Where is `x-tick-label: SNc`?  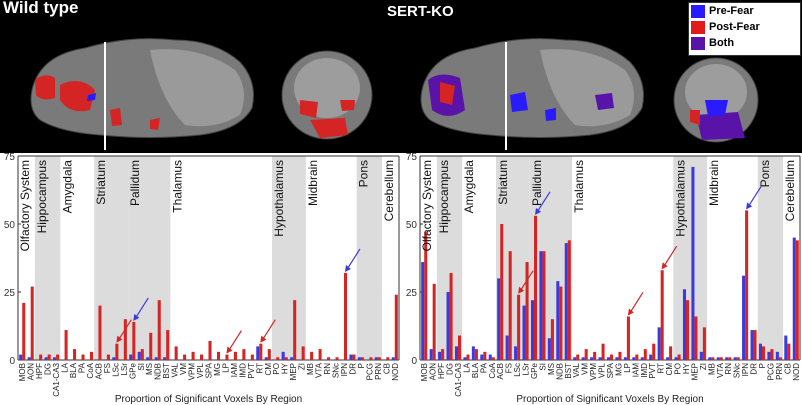
x-tick-label: SNc is located at coordinates (336, 370).